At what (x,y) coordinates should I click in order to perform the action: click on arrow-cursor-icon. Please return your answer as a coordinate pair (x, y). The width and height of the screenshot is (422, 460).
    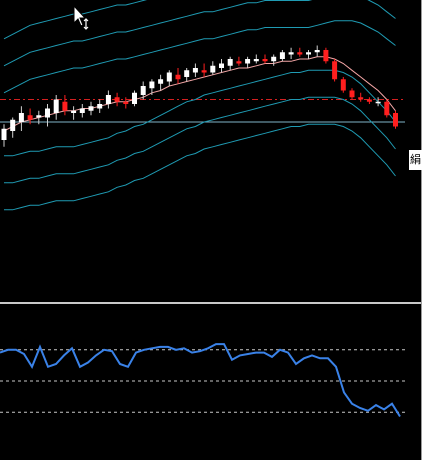
    Looking at the image, I should click on (83, 19).